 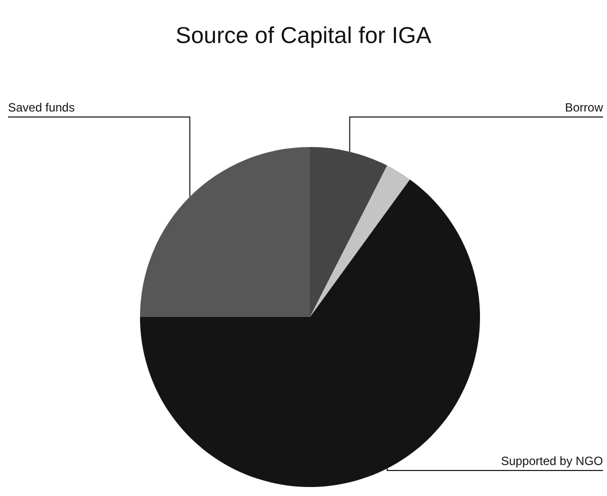 What do you see at coordinates (303, 35) in the screenshot?
I see `chart-title: Source of Capital for IGA` at bounding box center [303, 35].